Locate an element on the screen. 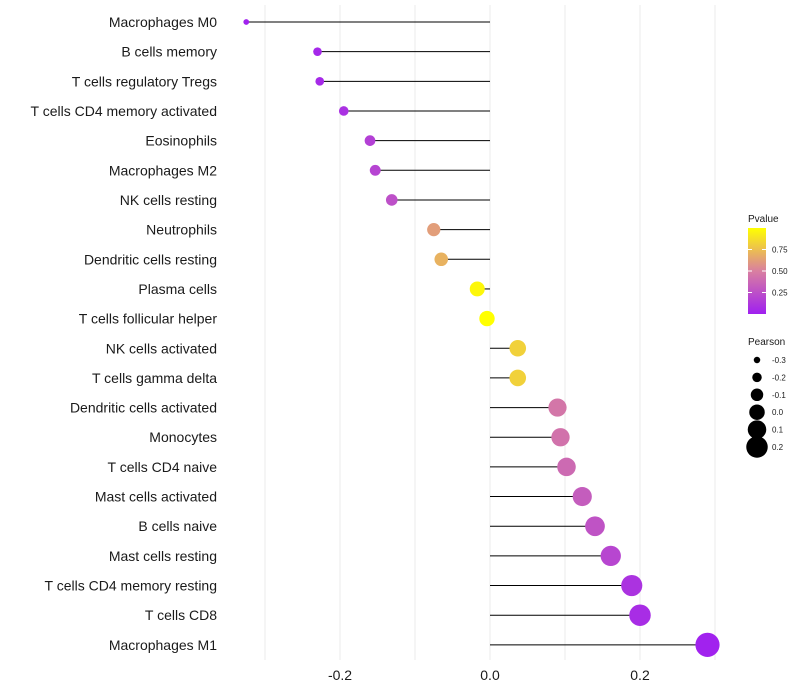  pearson-legend-label: -0.3 is located at coordinates (779, 360).